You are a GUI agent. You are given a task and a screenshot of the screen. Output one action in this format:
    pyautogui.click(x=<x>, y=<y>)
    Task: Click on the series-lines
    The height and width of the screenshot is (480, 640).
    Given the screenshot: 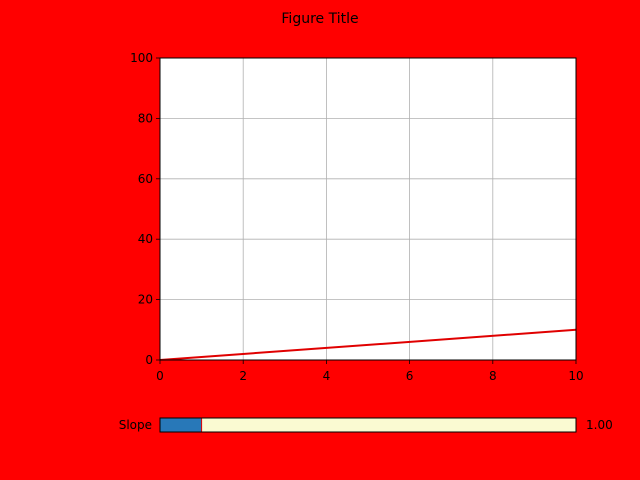 What is the action you would take?
    pyautogui.click(x=368, y=344)
    